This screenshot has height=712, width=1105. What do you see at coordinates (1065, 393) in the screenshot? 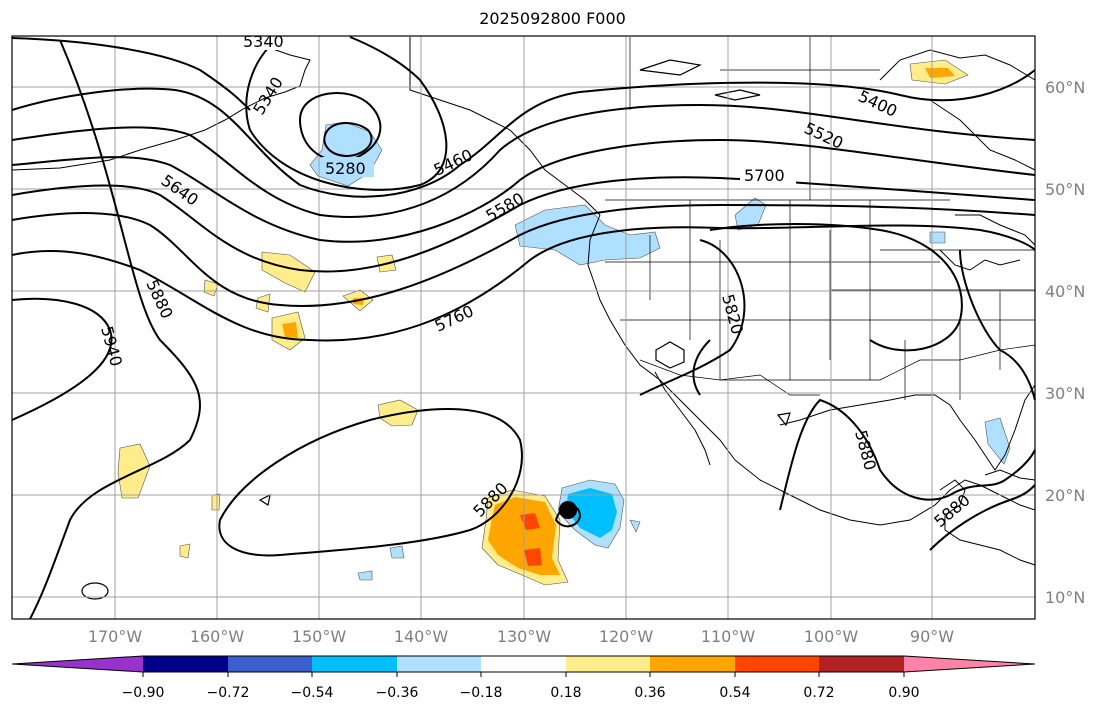
I see `lat-label: 30°N` at bounding box center [1065, 393].